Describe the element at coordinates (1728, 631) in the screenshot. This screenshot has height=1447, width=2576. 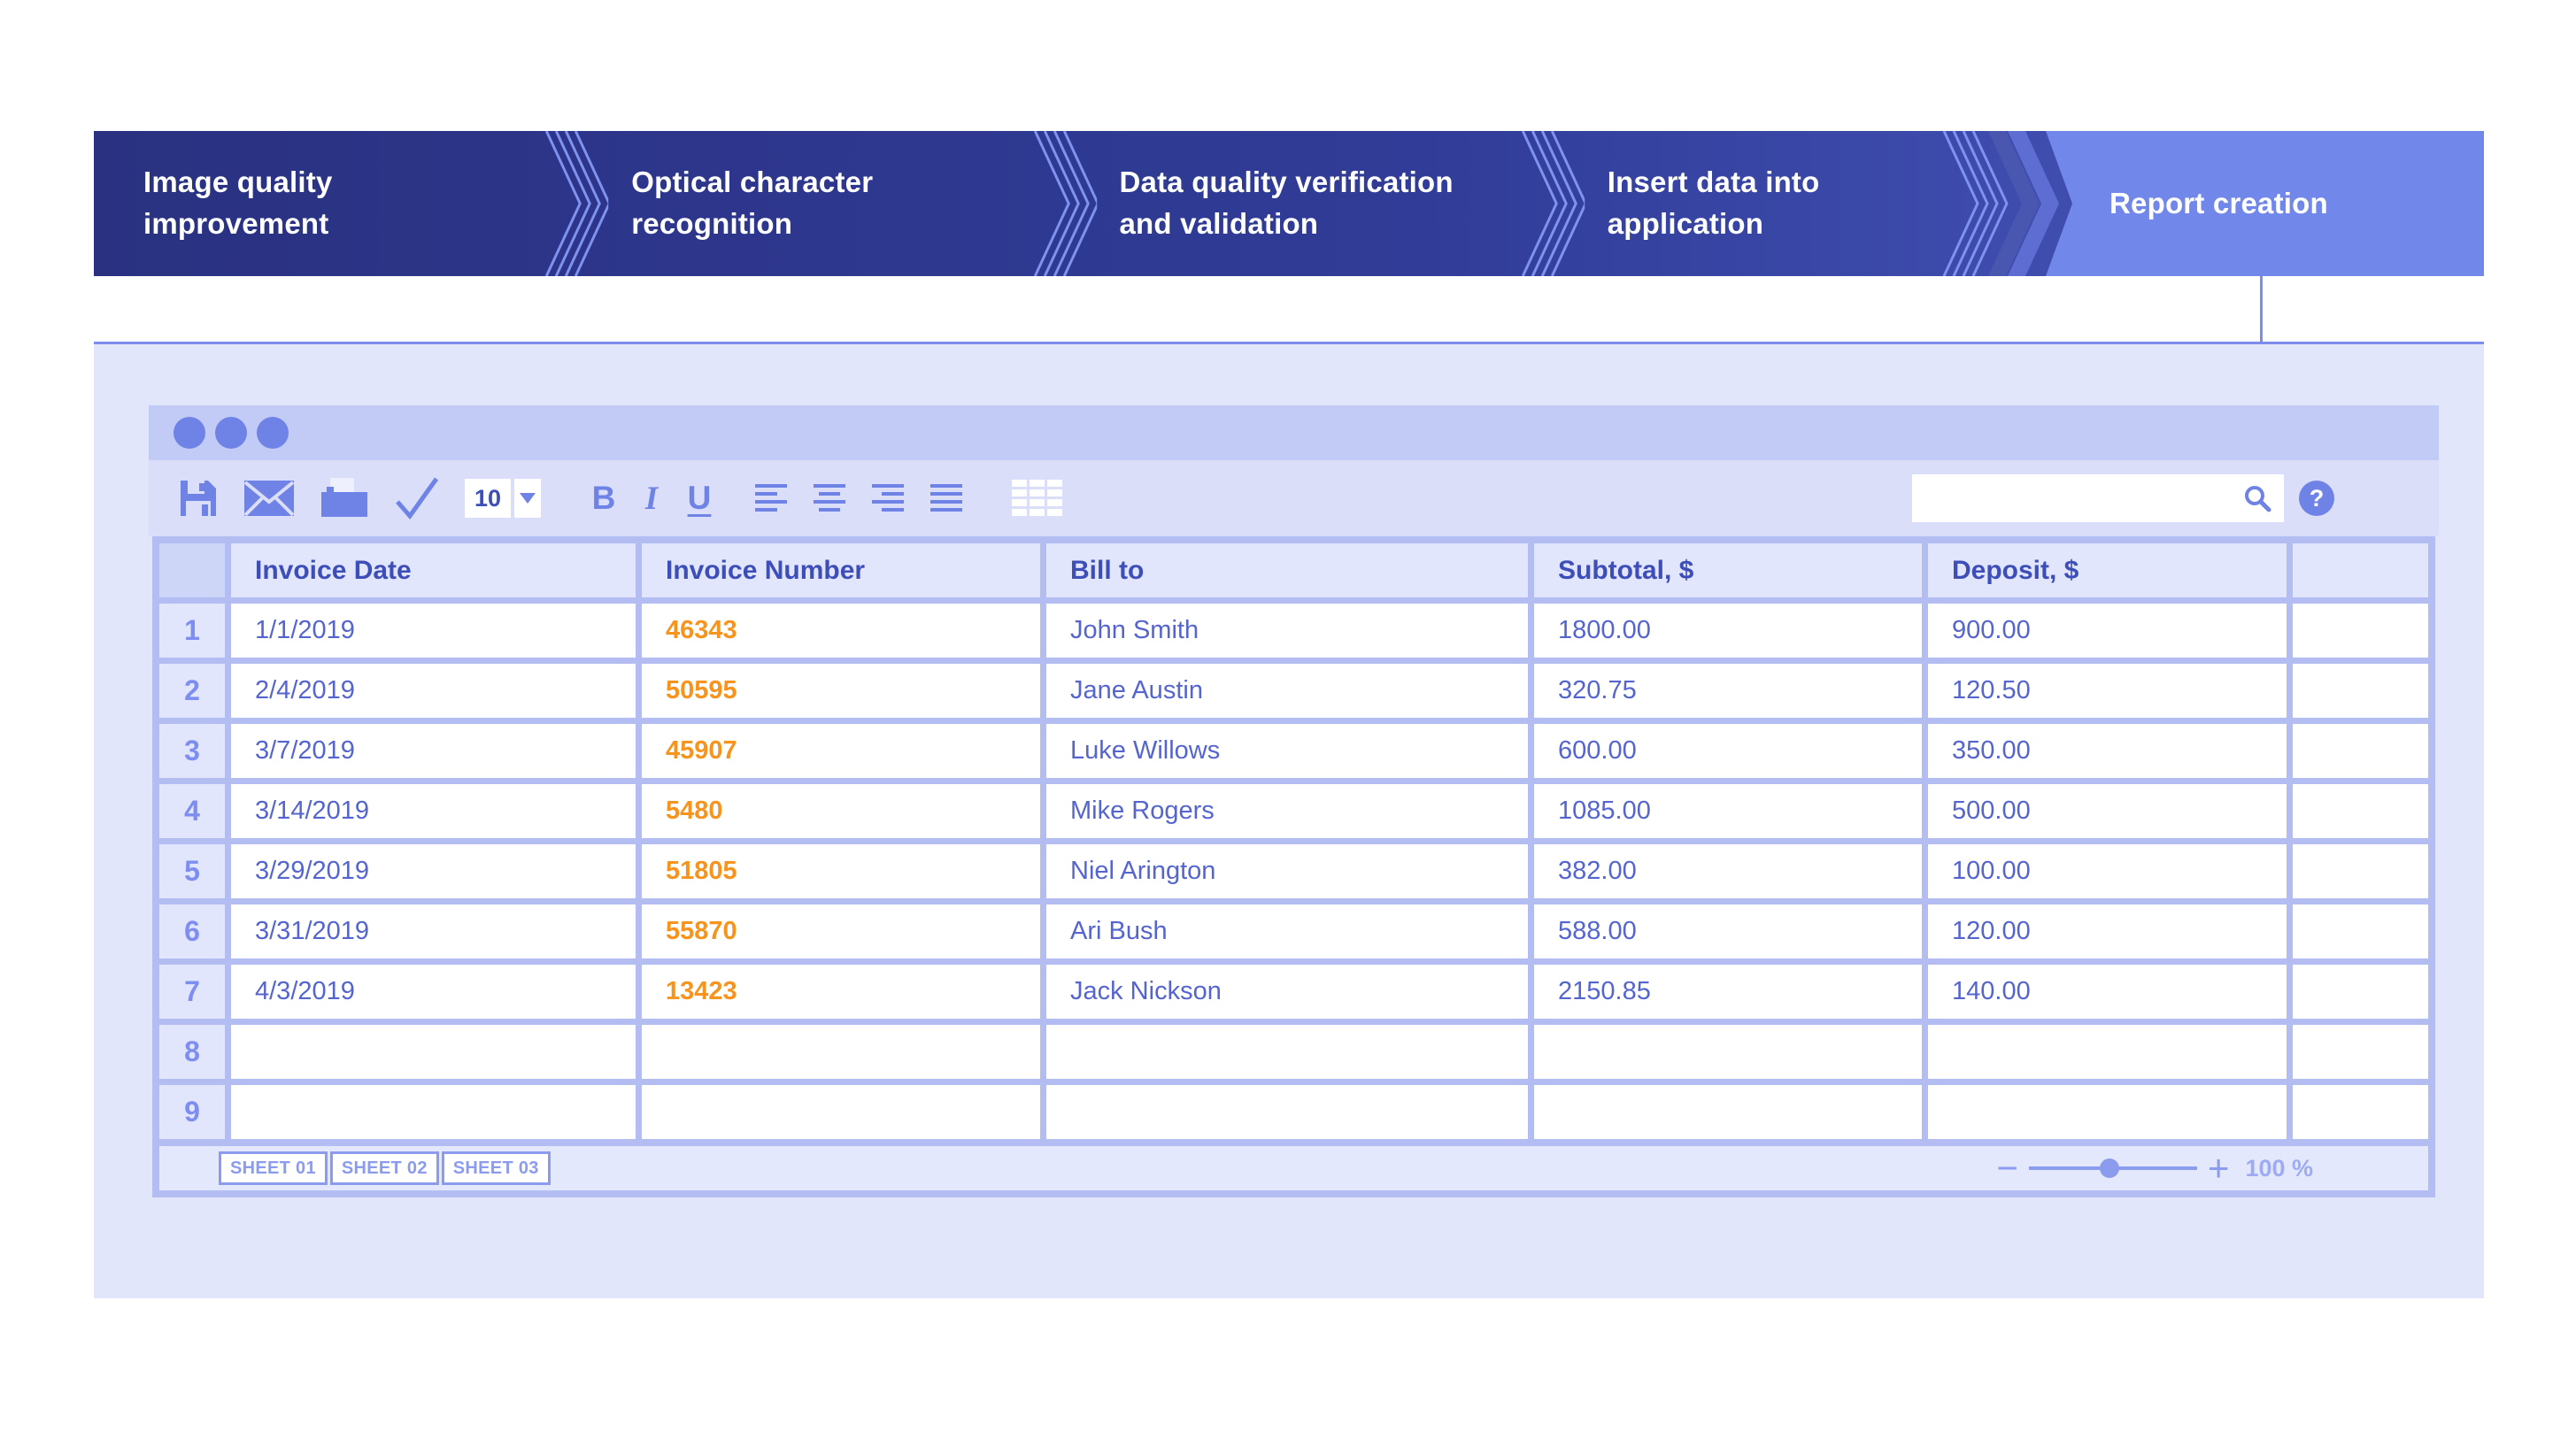
I see `cell-subtotal: 1800.00` at that location.